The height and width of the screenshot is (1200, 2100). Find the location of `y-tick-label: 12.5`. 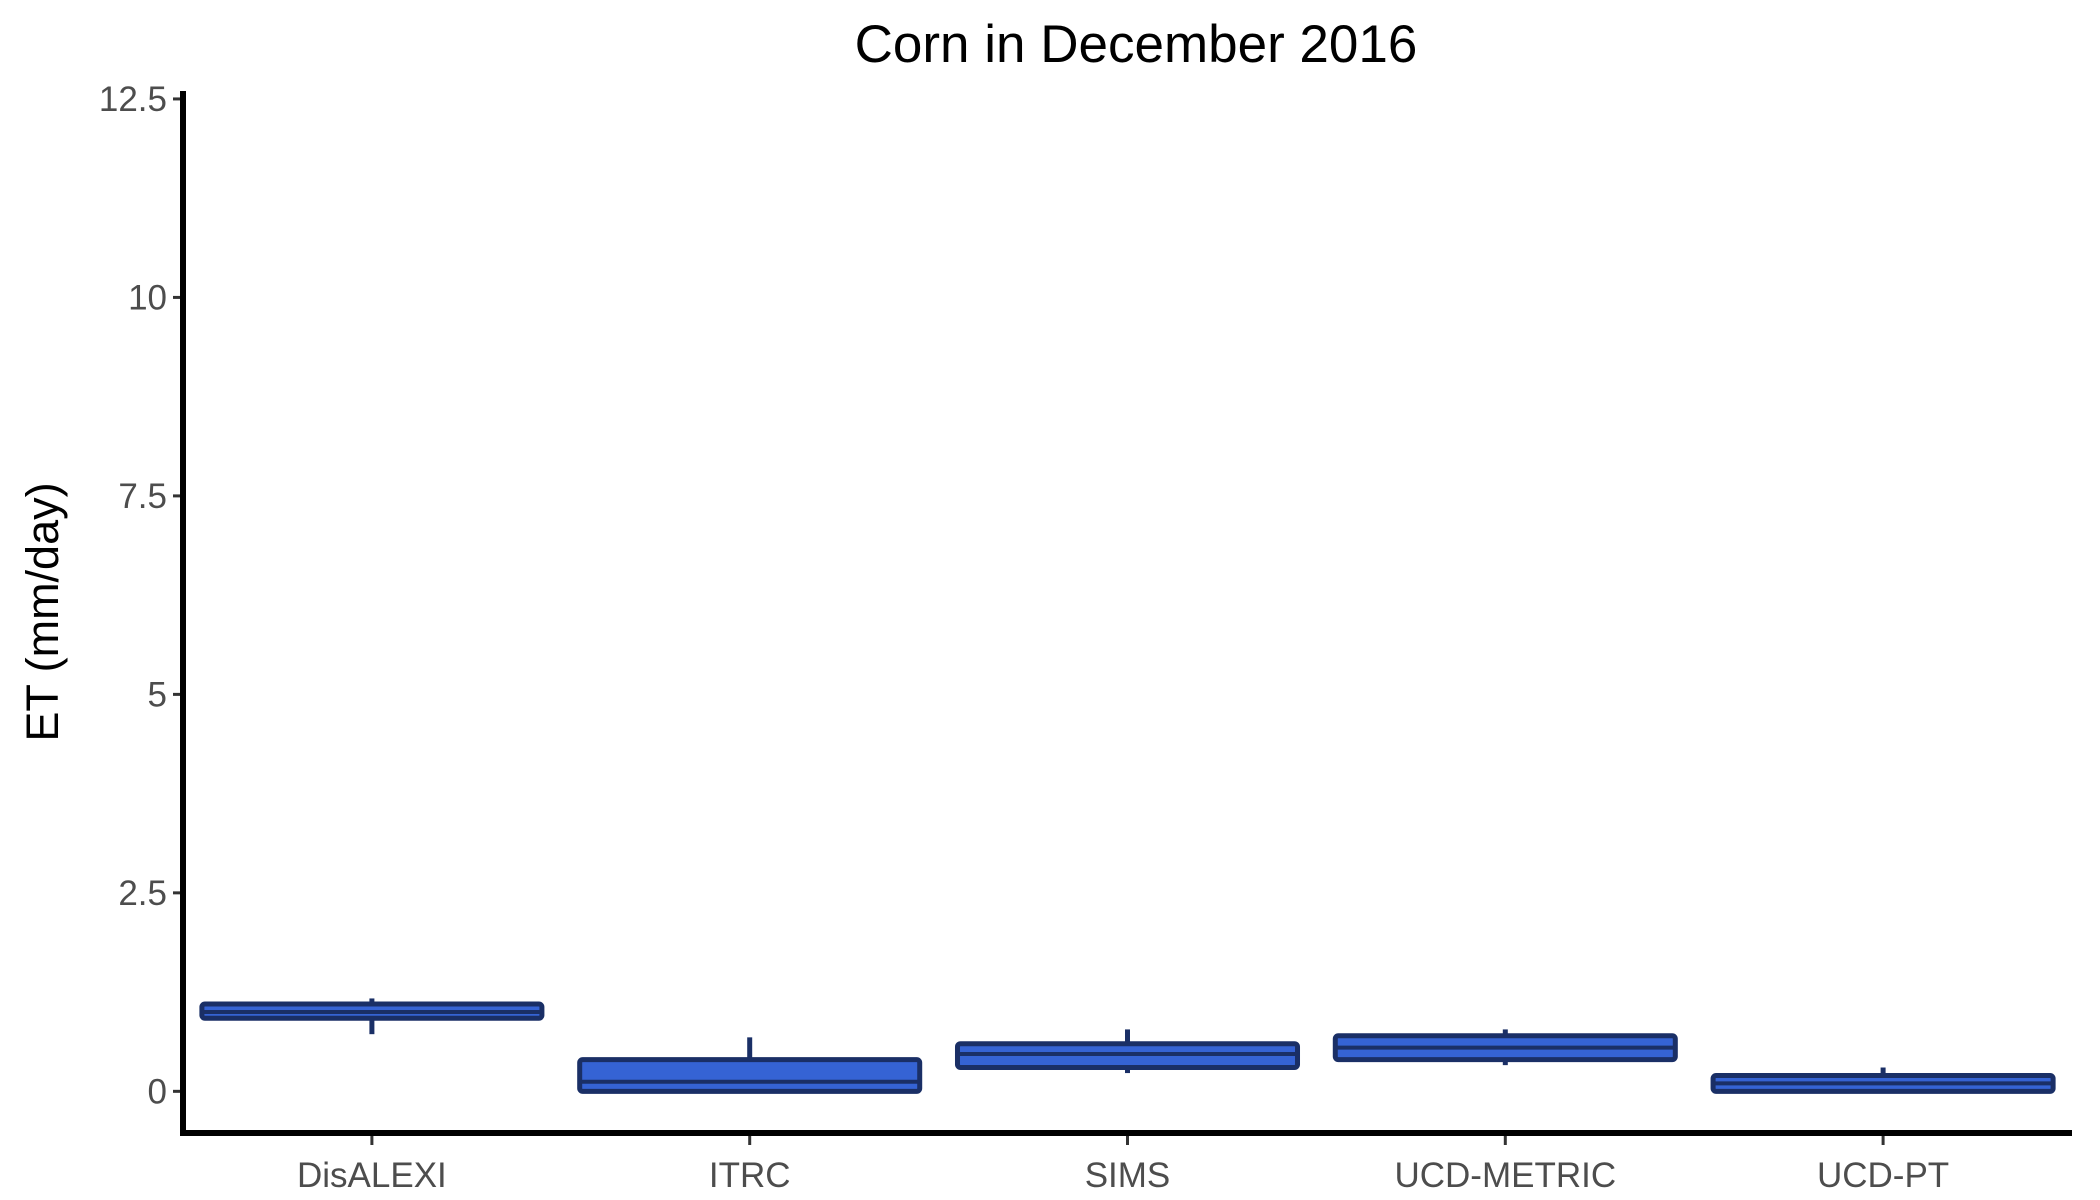

y-tick-label: 12.5 is located at coordinates (133, 99).